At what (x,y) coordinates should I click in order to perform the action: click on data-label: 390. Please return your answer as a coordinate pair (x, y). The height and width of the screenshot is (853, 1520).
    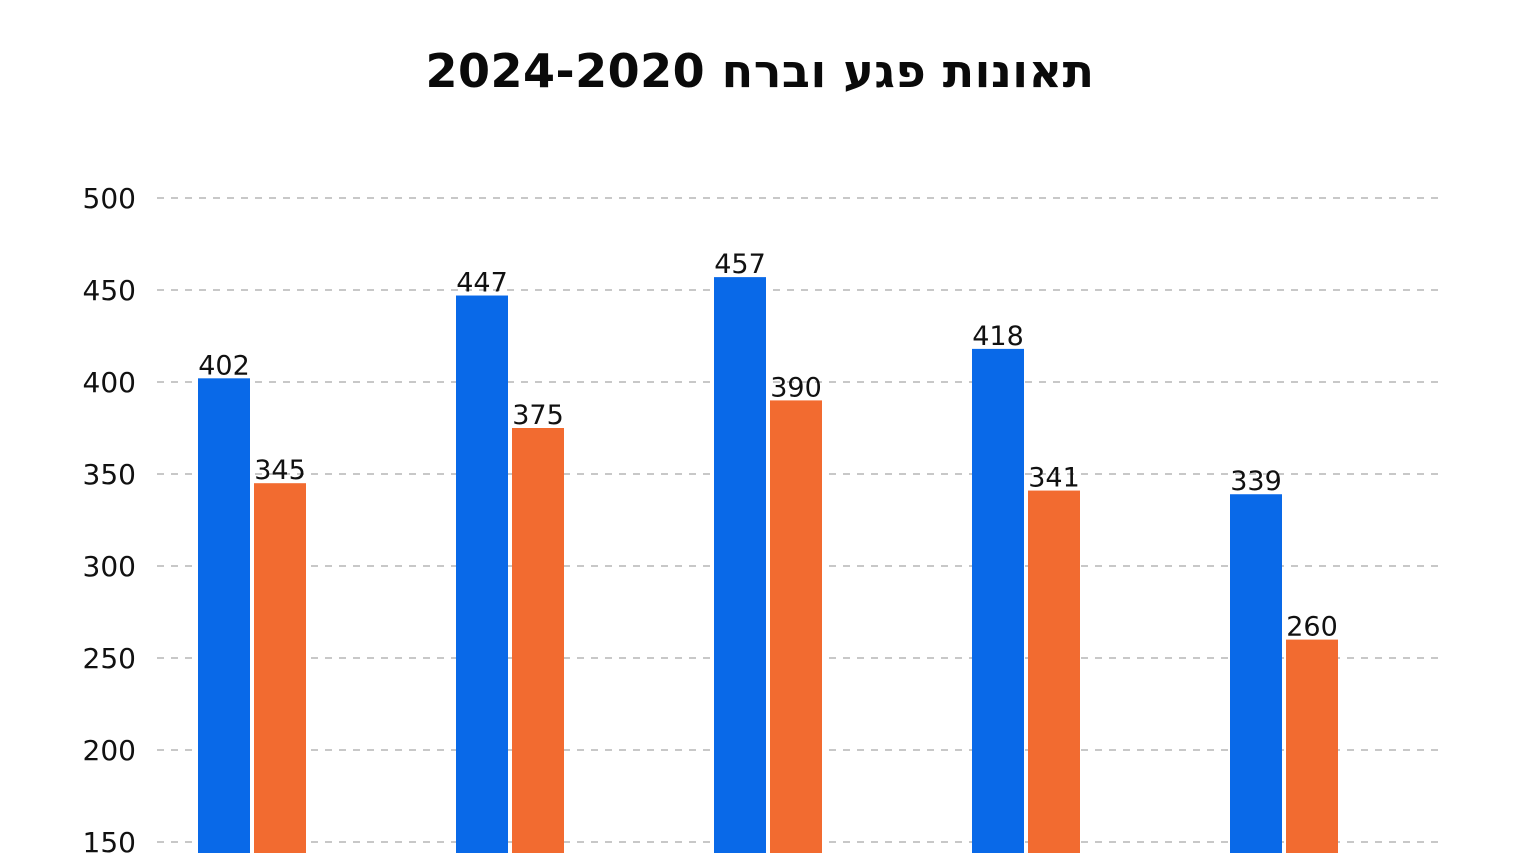
    Looking at the image, I should click on (796, 387).